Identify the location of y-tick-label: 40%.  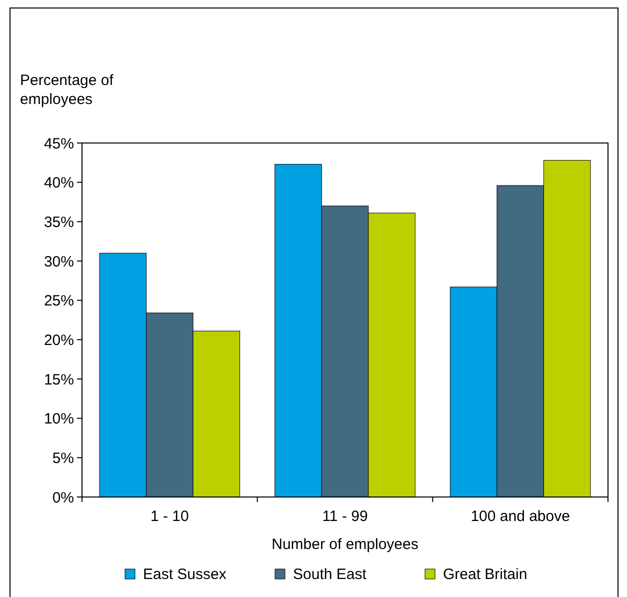
(59, 183).